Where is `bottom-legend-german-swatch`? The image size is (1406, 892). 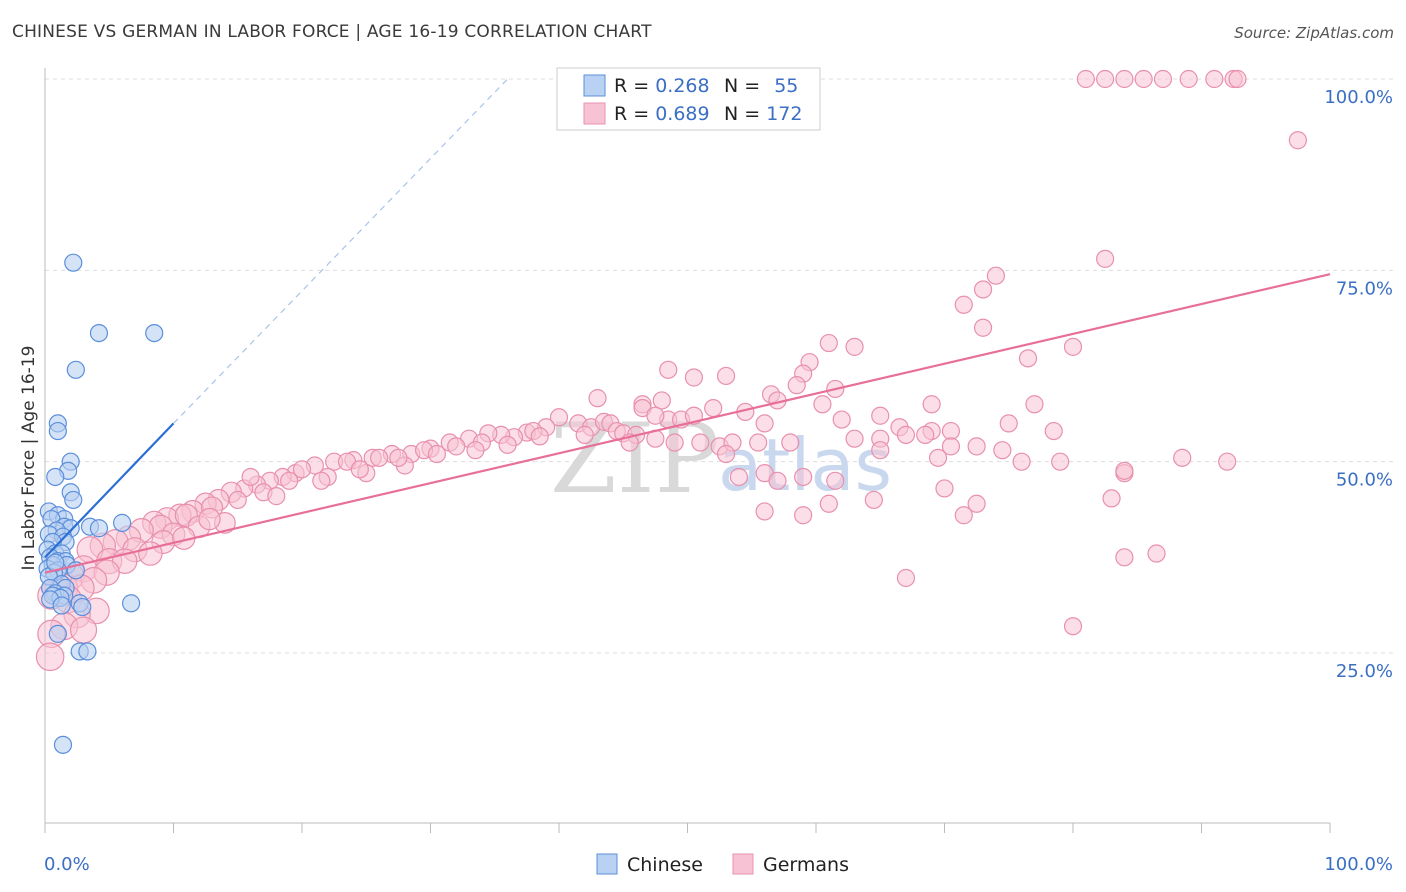 bottom-legend-german-swatch is located at coordinates (743, 864).